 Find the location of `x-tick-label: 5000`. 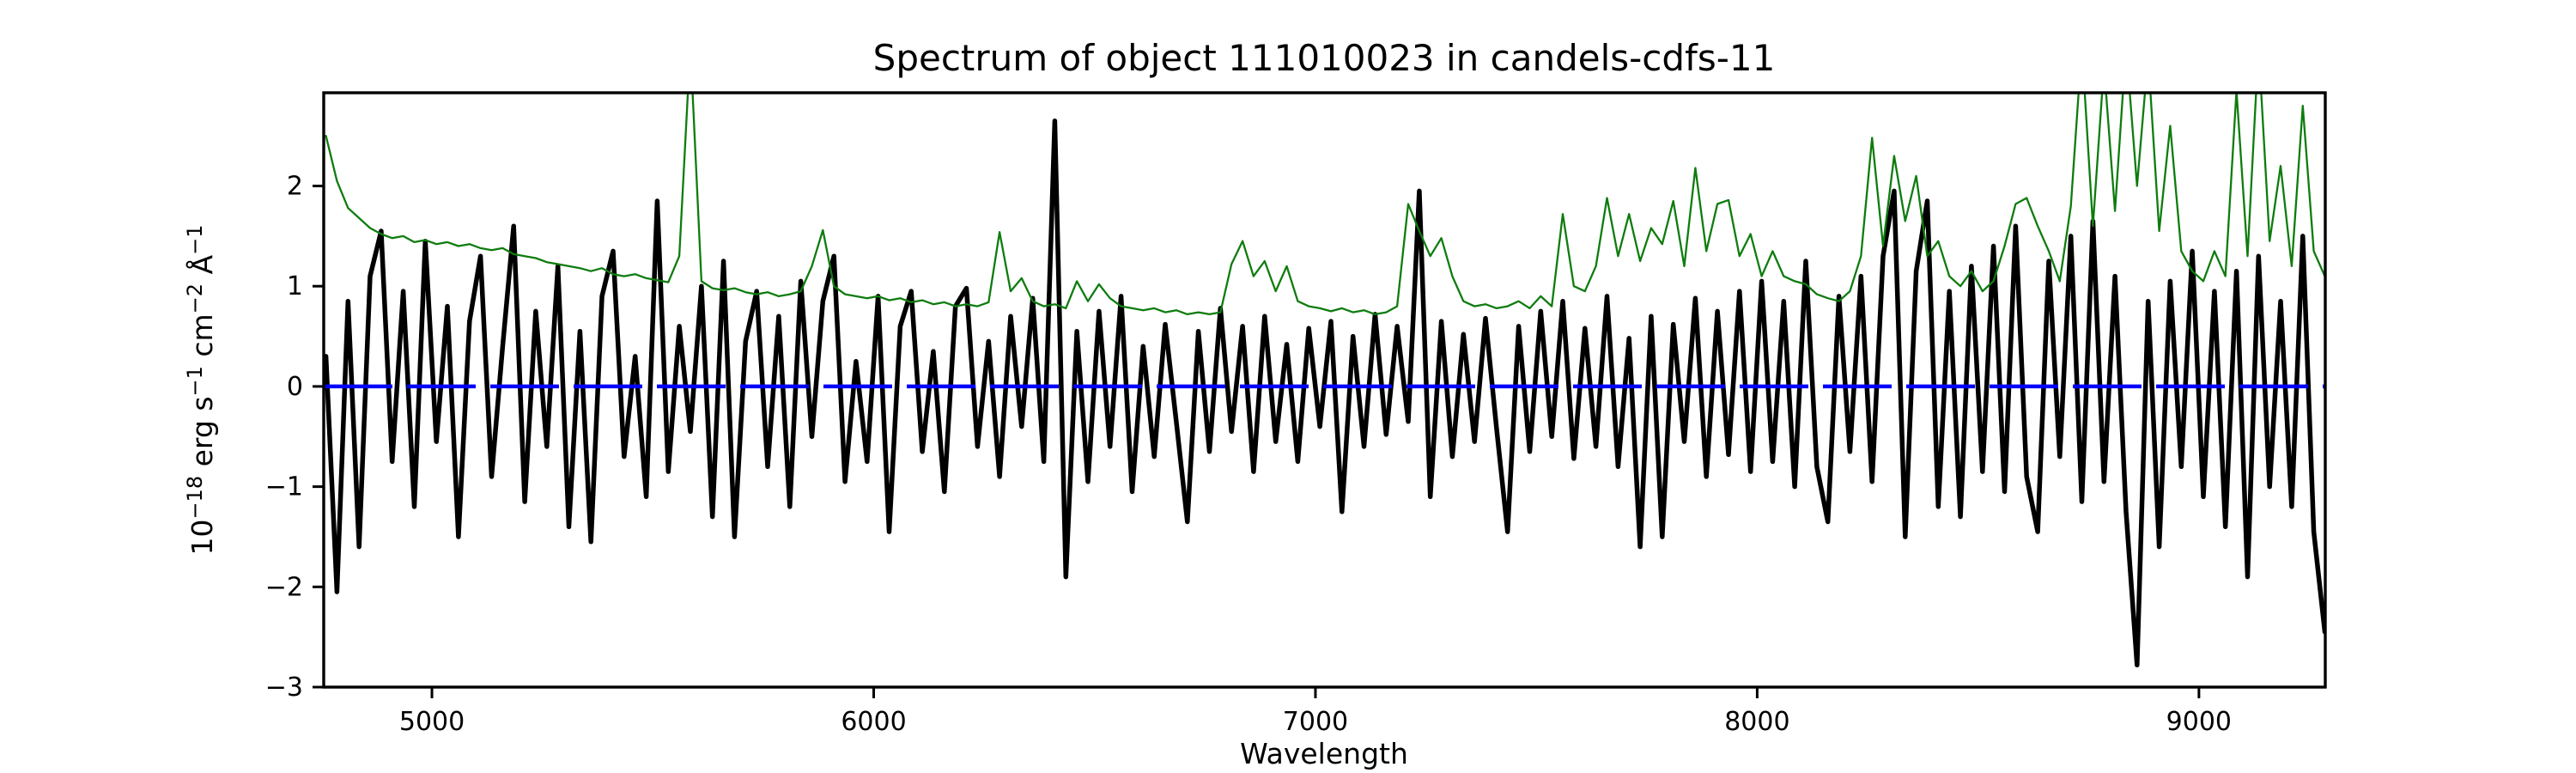

x-tick-label: 5000 is located at coordinates (432, 722).